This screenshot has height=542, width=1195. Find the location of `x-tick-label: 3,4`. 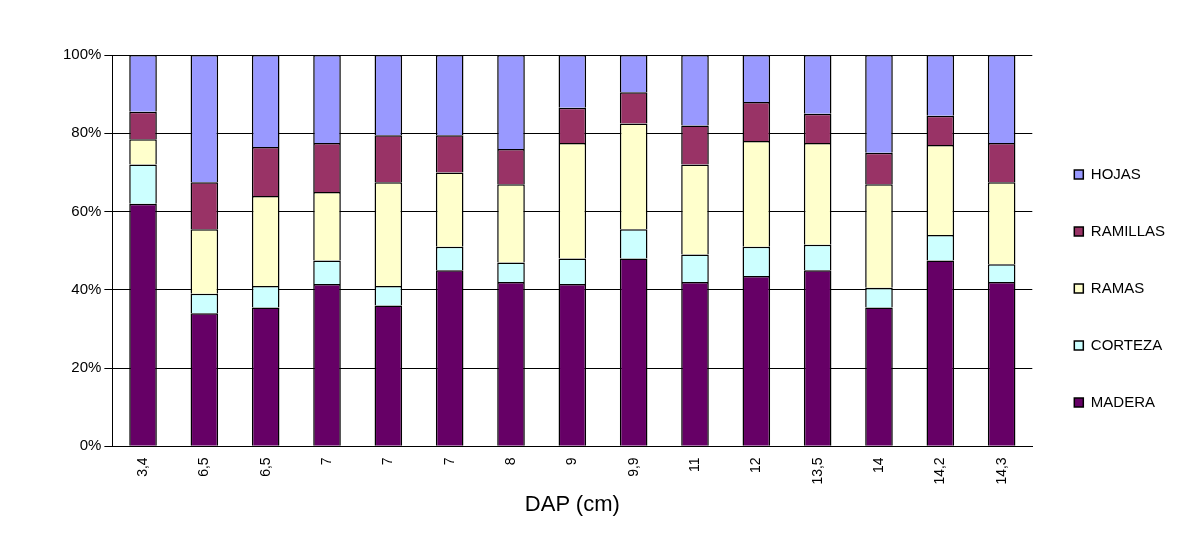

x-tick-label: 3,4 is located at coordinates (141, 467).